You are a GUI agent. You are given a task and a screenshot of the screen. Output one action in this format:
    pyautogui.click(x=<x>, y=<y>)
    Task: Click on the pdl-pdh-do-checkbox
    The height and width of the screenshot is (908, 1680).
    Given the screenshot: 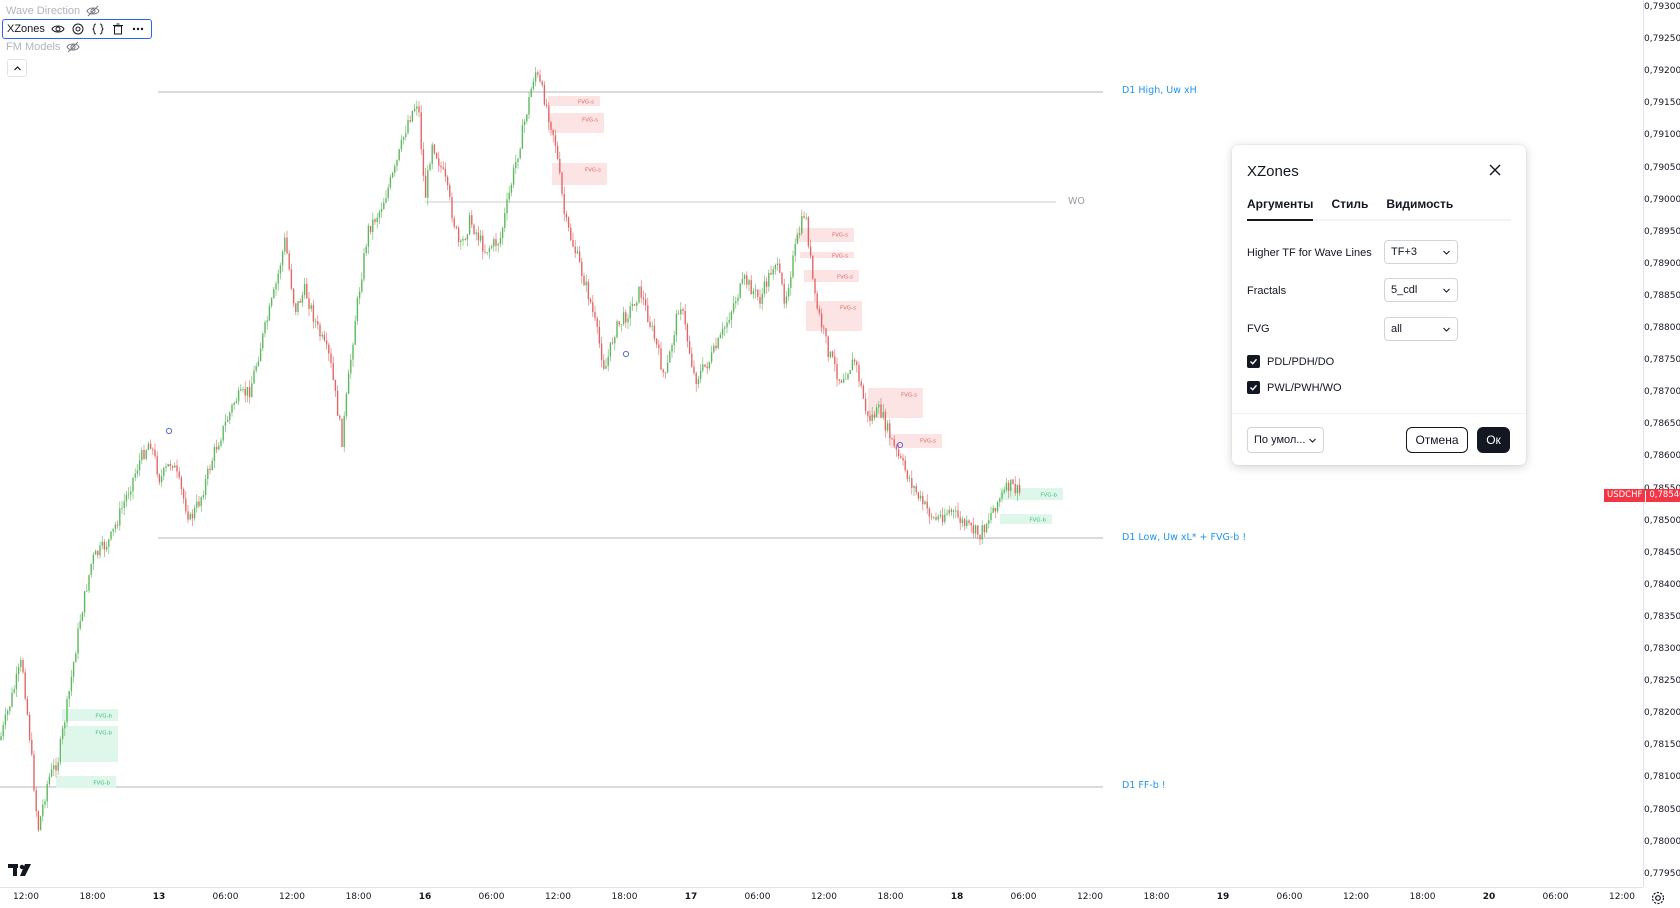 What is the action you would take?
    pyautogui.click(x=1253, y=361)
    